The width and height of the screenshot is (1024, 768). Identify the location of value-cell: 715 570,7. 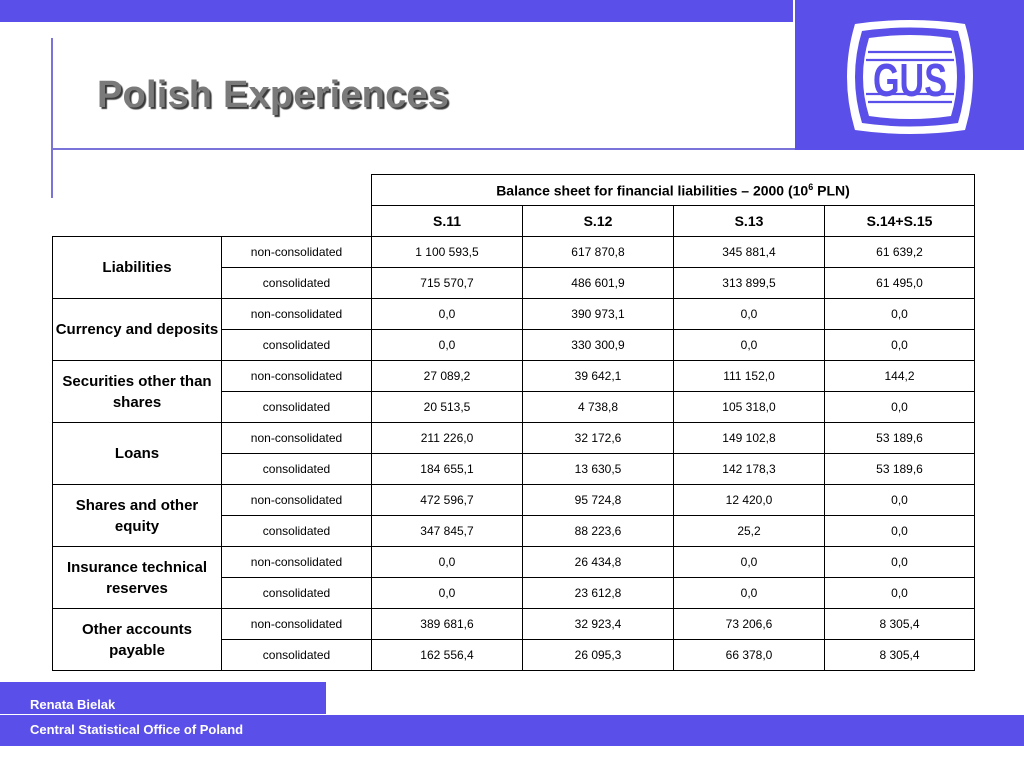
(447, 283).